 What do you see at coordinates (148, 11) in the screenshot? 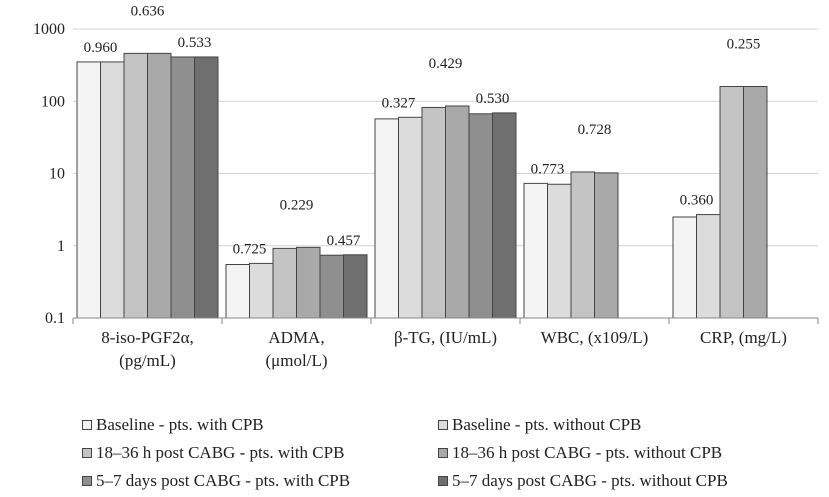
I see `p-value-label: 0.636` at bounding box center [148, 11].